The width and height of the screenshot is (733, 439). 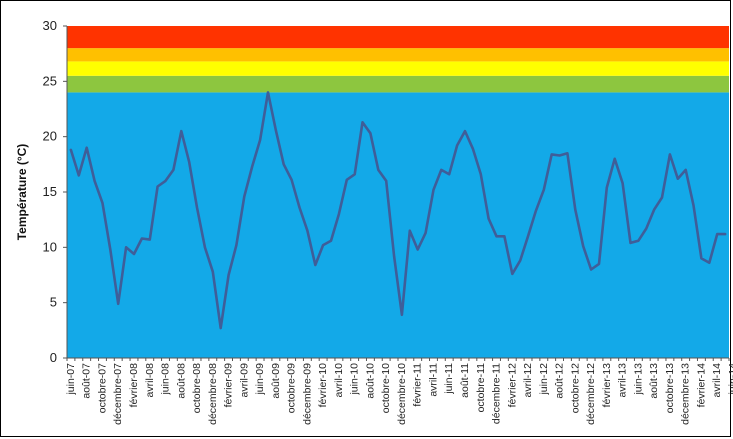 I want to click on x-tick-label: octobre-08, so click(x=197, y=388).